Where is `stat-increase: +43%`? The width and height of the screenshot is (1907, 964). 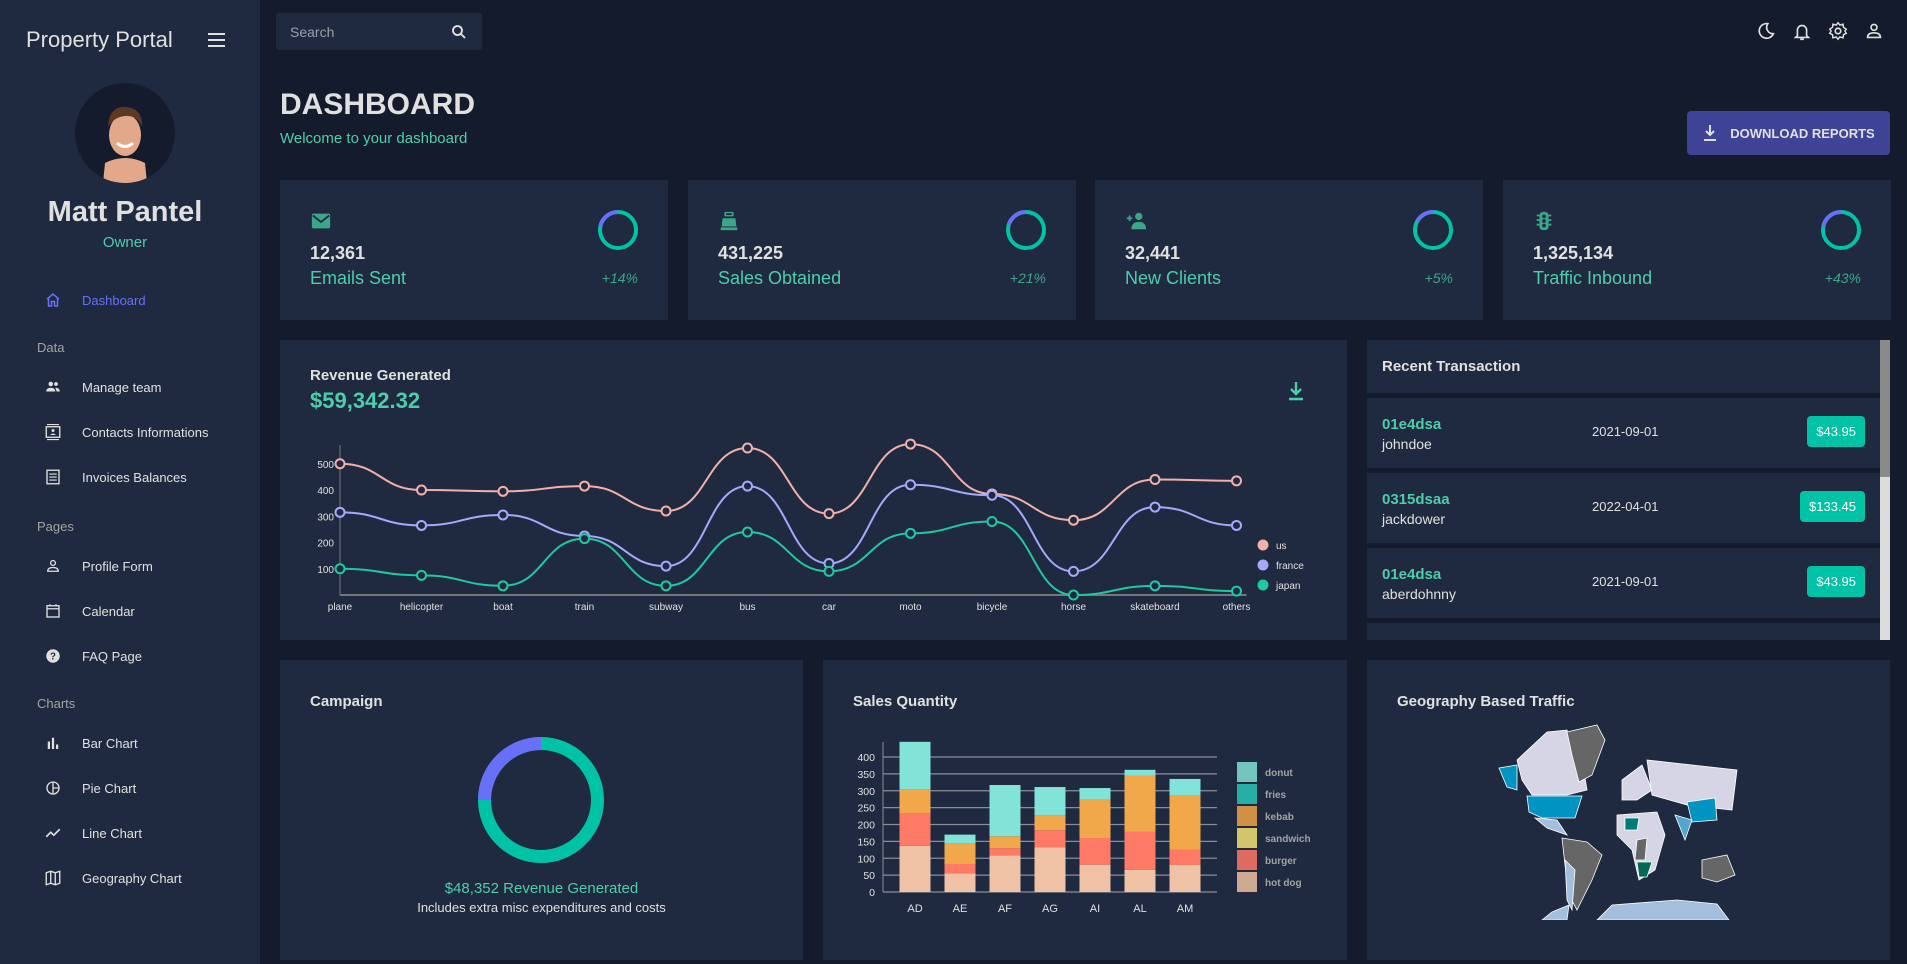
stat-increase: +43% is located at coordinates (1842, 278).